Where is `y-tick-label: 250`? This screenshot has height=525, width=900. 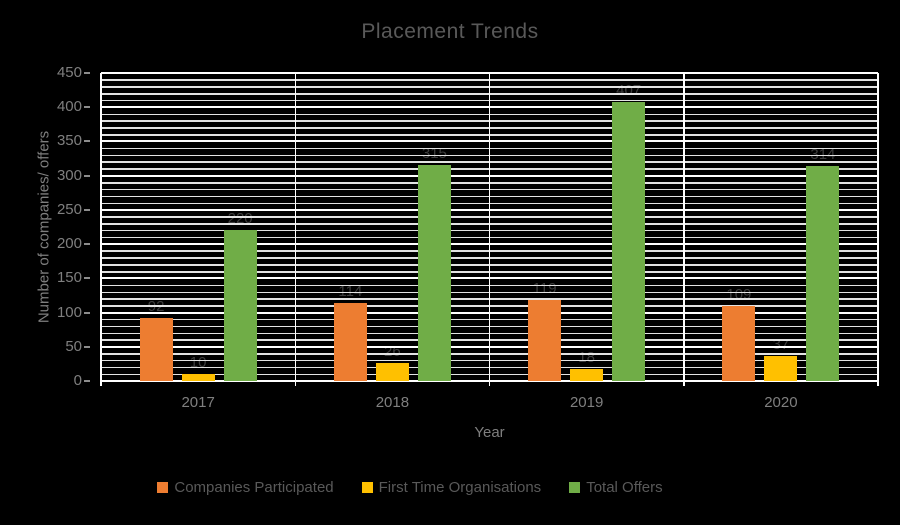
y-tick-label: 250 is located at coordinates (69, 209).